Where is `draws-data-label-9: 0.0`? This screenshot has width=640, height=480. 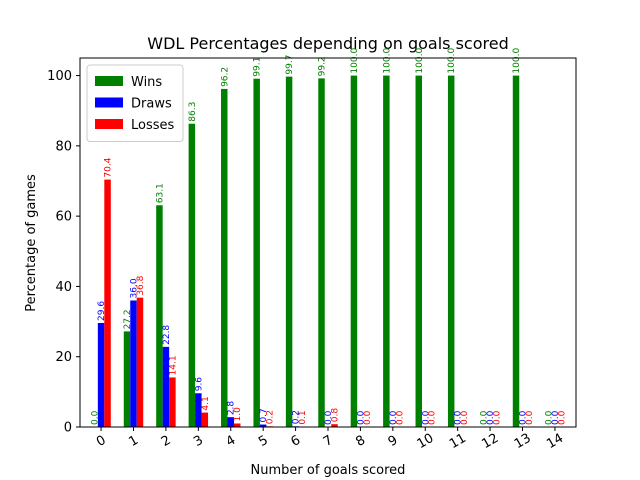
draws-data-label-9: 0.0 is located at coordinates (394, 417).